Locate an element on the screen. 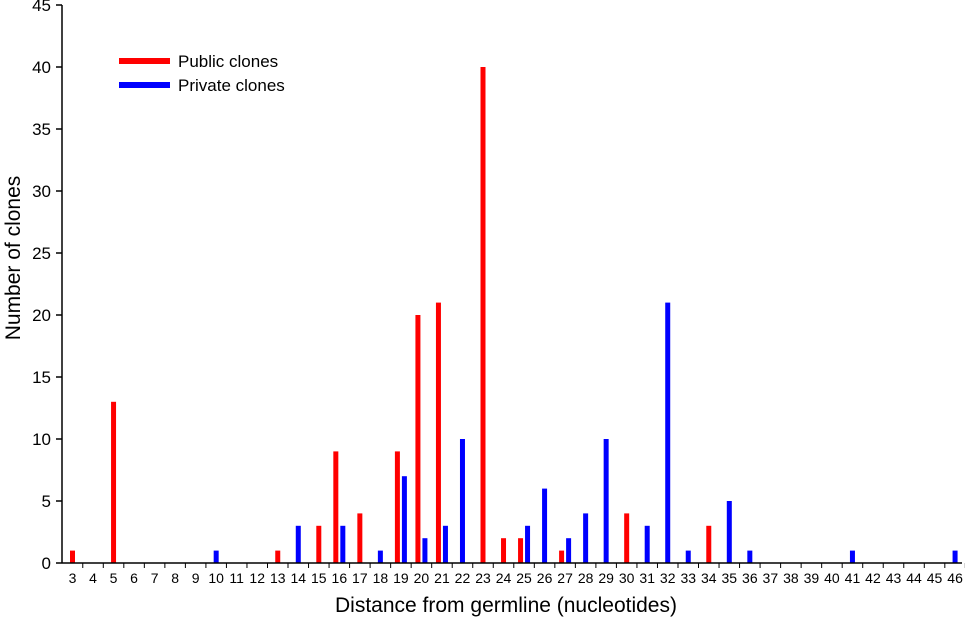 The height and width of the screenshot is (619, 965). x-tick-label: 27 is located at coordinates (565, 578).